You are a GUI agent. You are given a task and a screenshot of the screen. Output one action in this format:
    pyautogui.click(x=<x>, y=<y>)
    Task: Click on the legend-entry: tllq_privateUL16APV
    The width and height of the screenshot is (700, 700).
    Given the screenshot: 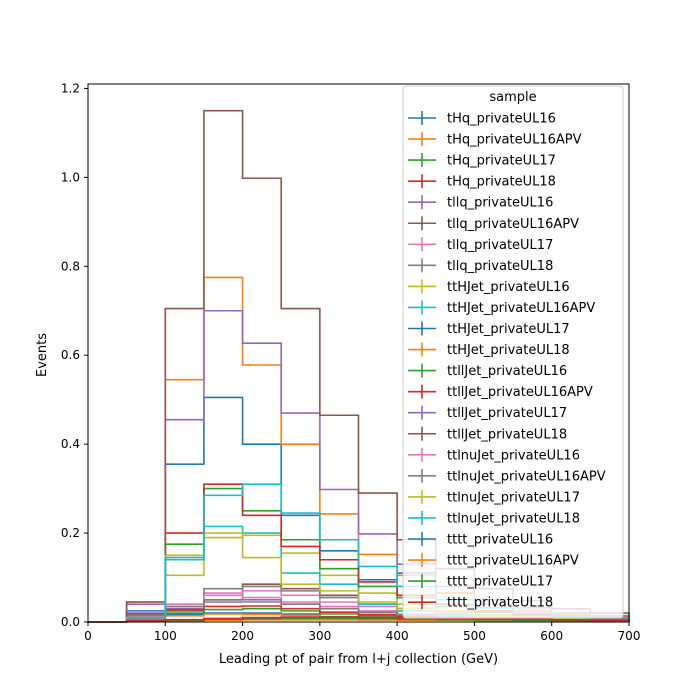 What is the action you would take?
    pyautogui.click(x=493, y=224)
    